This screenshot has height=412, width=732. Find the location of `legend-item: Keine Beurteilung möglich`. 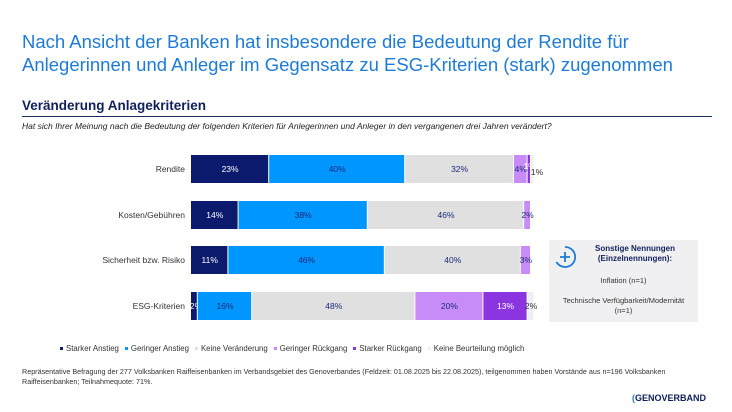

legend-item: Keine Beurteilung möglich is located at coordinates (476, 348).